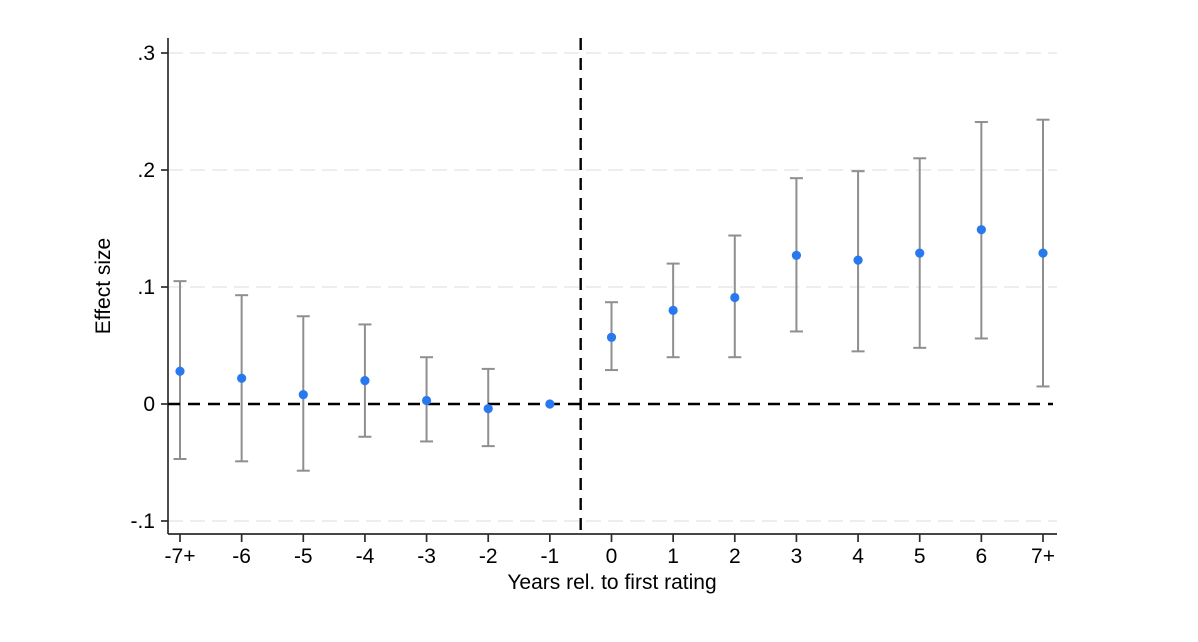  What do you see at coordinates (858, 556) in the screenshot?
I see `x-tick-label: 4` at bounding box center [858, 556].